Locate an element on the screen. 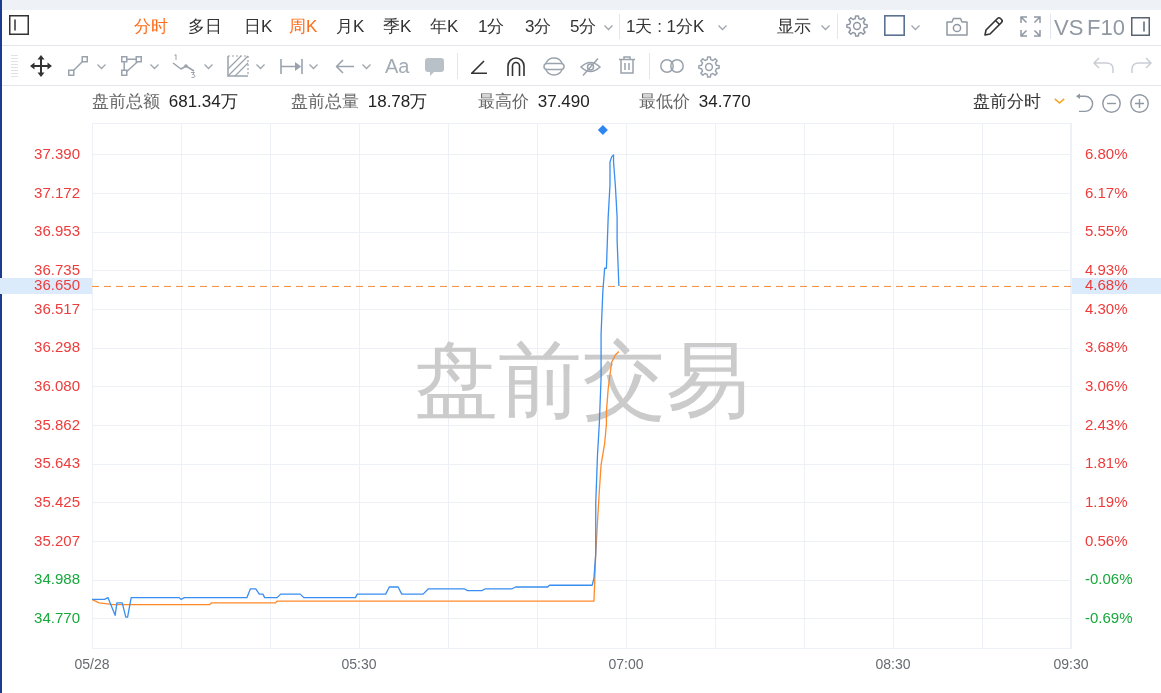 This screenshot has width=1161, height=693. y-tick-label: 35.862 is located at coordinates (57, 424).